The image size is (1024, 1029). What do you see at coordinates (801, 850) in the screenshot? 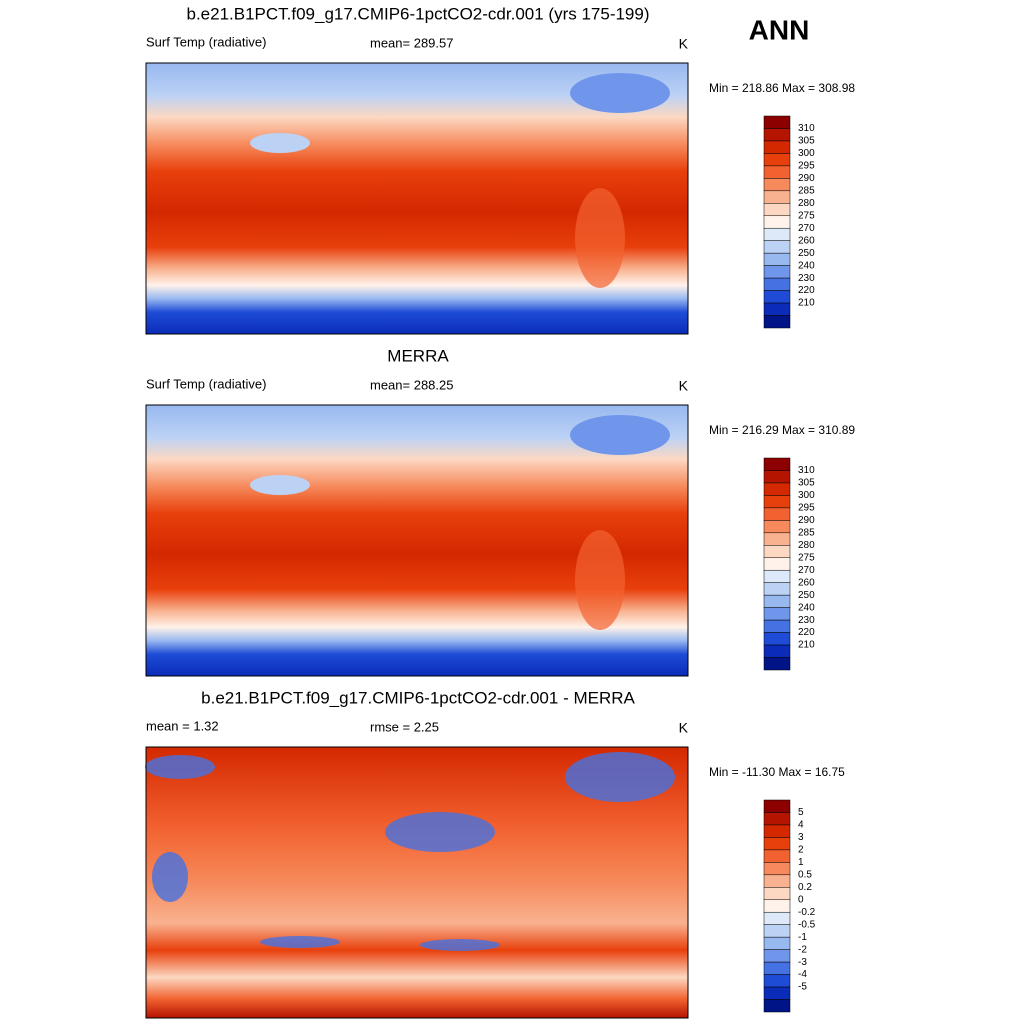
I see `colorbar-label: 2` at bounding box center [801, 850].